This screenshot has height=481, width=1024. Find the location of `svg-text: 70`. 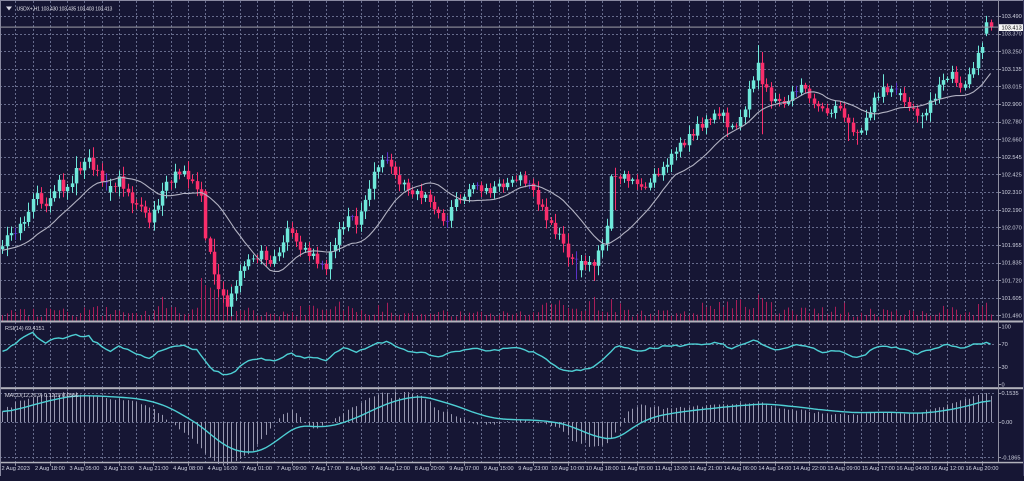

svg-text: 70 is located at coordinates (1005, 345).